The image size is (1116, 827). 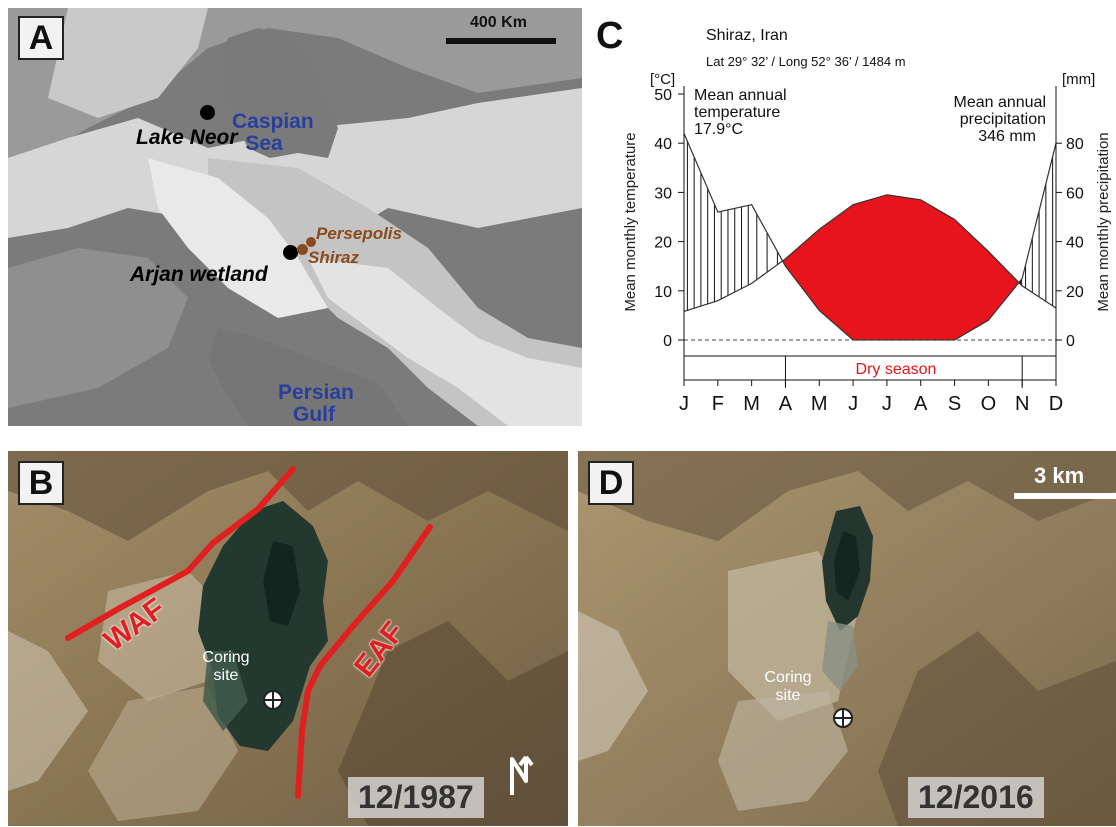 I want to click on y-axis-right-label: Mean monthly precipitation, so click(x=1103, y=221).